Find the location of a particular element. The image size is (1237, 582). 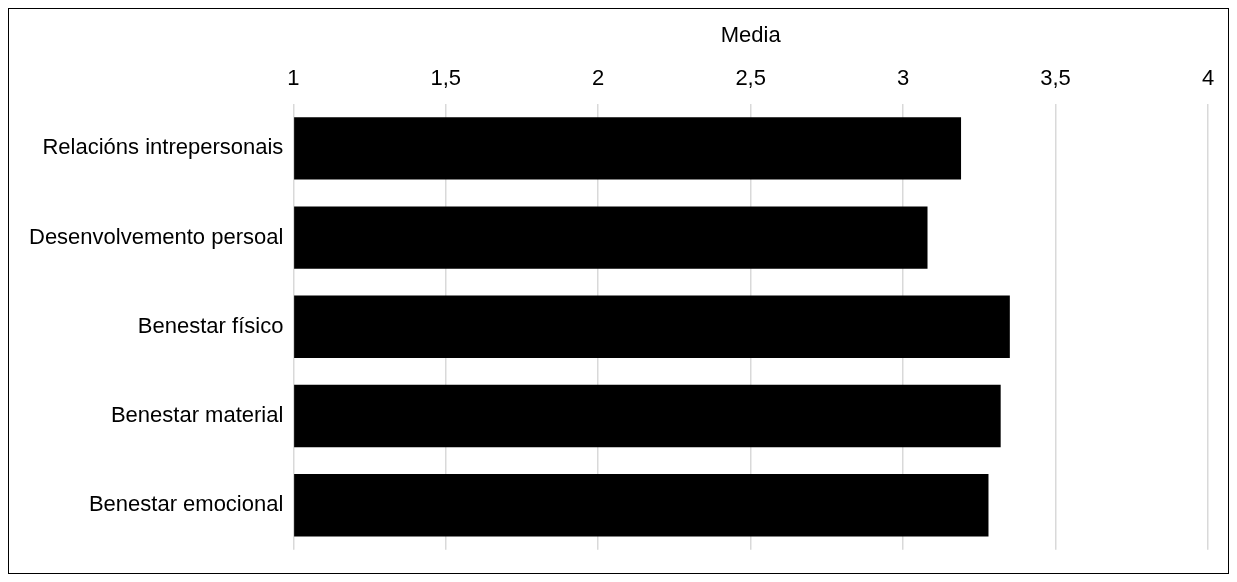

x-axis-title: Media is located at coordinates (751, 35).